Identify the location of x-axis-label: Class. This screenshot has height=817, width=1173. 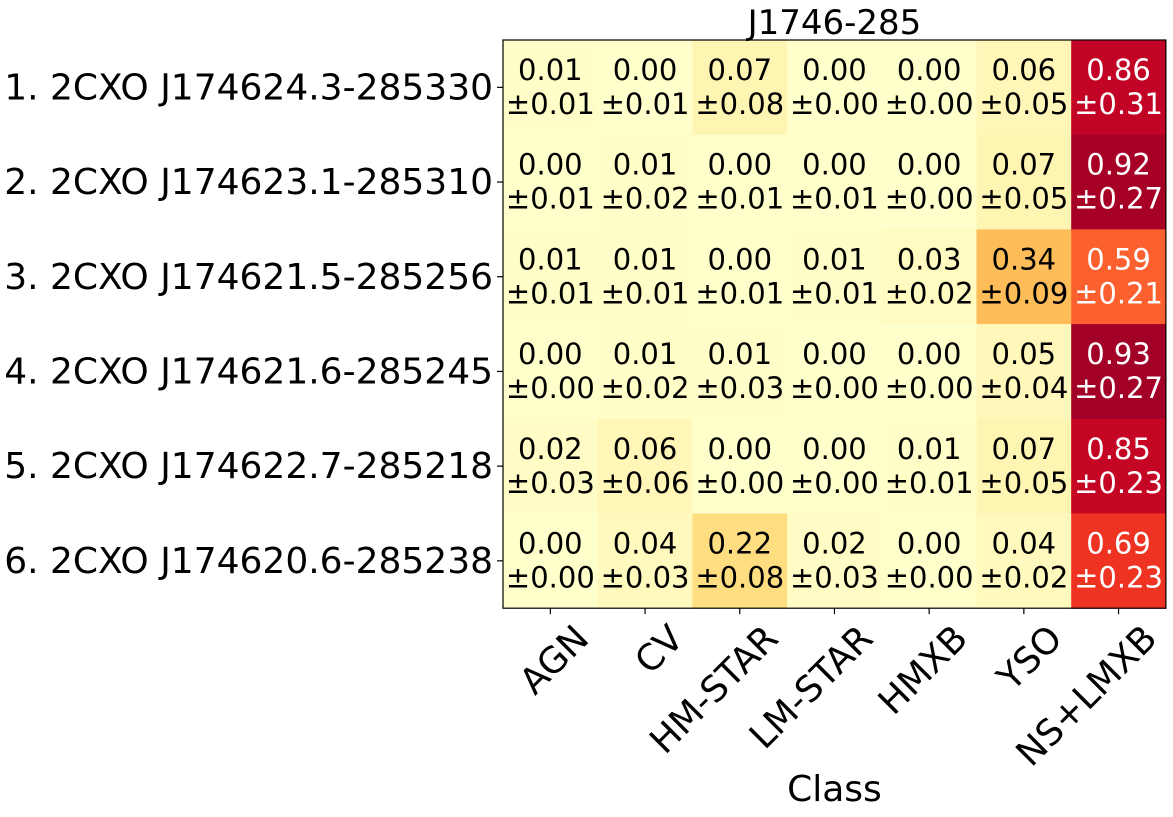
(834, 789).